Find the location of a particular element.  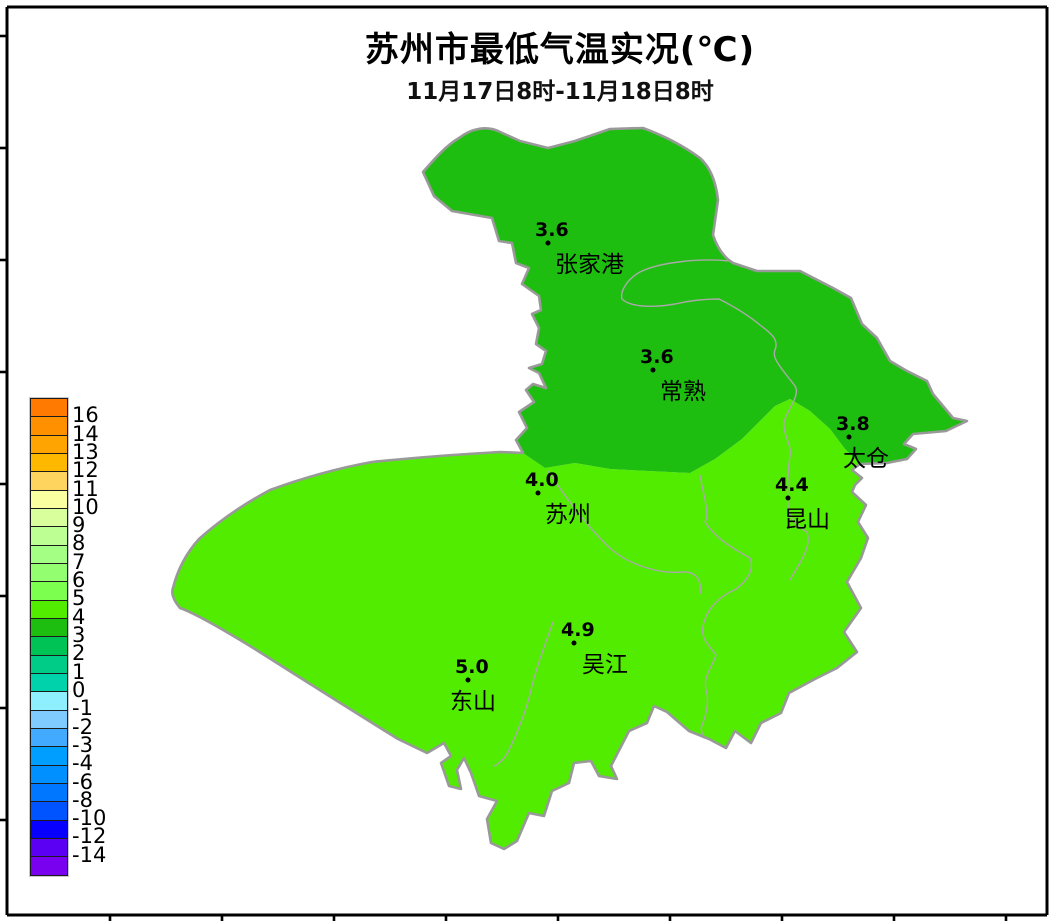

legend-boundary-label: -6 is located at coordinates (82, 781).